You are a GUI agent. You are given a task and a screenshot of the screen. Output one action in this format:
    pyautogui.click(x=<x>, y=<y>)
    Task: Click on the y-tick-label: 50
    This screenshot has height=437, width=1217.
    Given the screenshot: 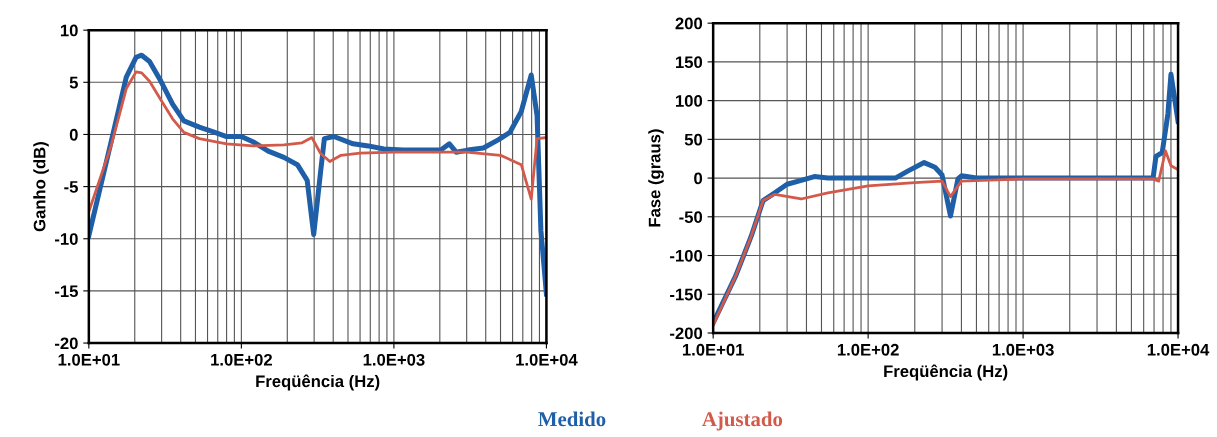 What is the action you would take?
    pyautogui.click(x=693, y=139)
    